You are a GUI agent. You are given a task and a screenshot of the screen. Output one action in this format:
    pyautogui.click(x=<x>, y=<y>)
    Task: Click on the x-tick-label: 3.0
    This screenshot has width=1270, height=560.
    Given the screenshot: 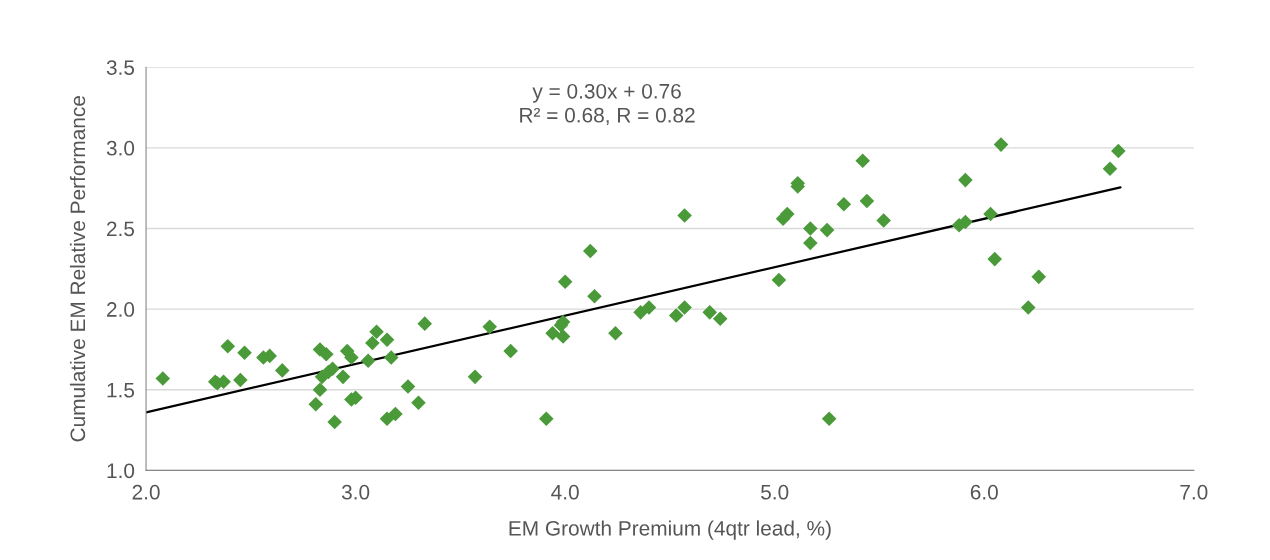 What is the action you would take?
    pyautogui.click(x=355, y=492)
    